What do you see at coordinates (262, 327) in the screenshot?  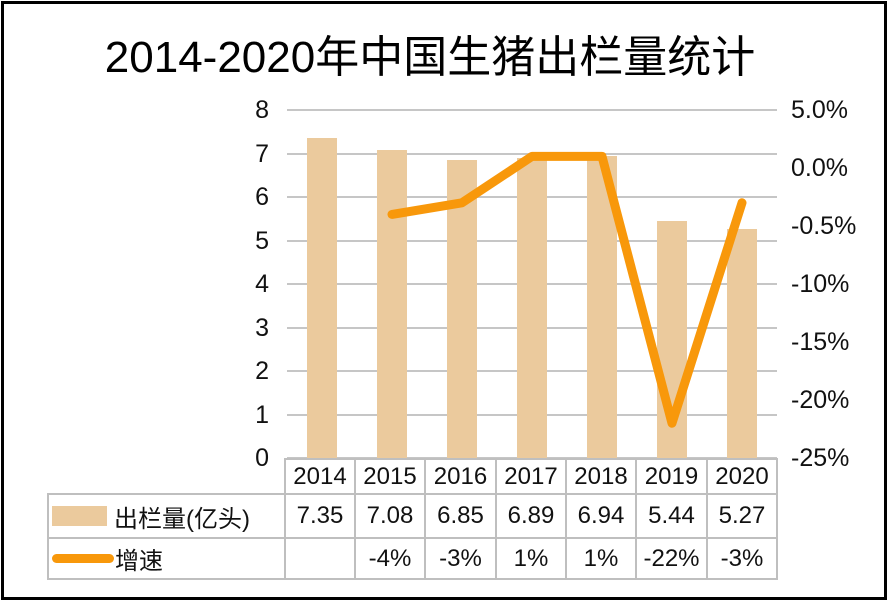 I see `left-axis-tick: 3` at bounding box center [262, 327].